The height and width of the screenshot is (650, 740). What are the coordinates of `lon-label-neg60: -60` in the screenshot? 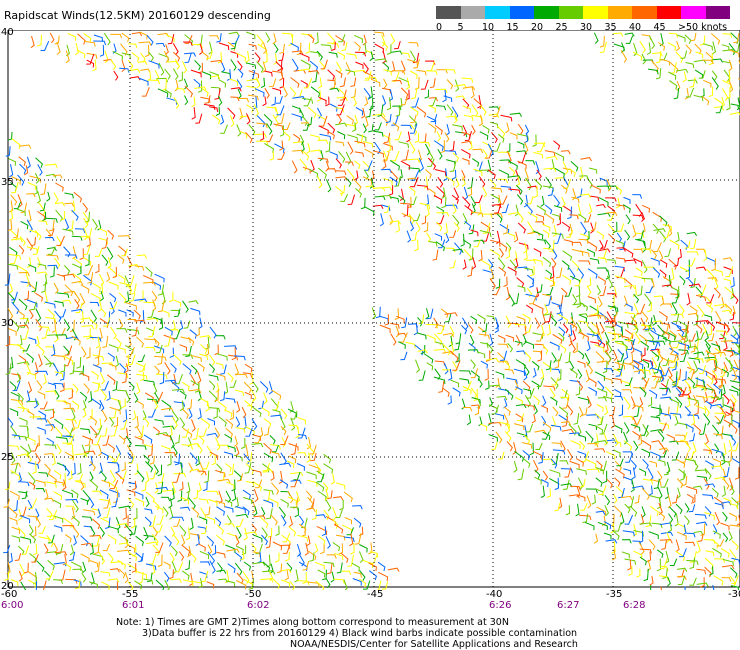 It's located at (9, 594).